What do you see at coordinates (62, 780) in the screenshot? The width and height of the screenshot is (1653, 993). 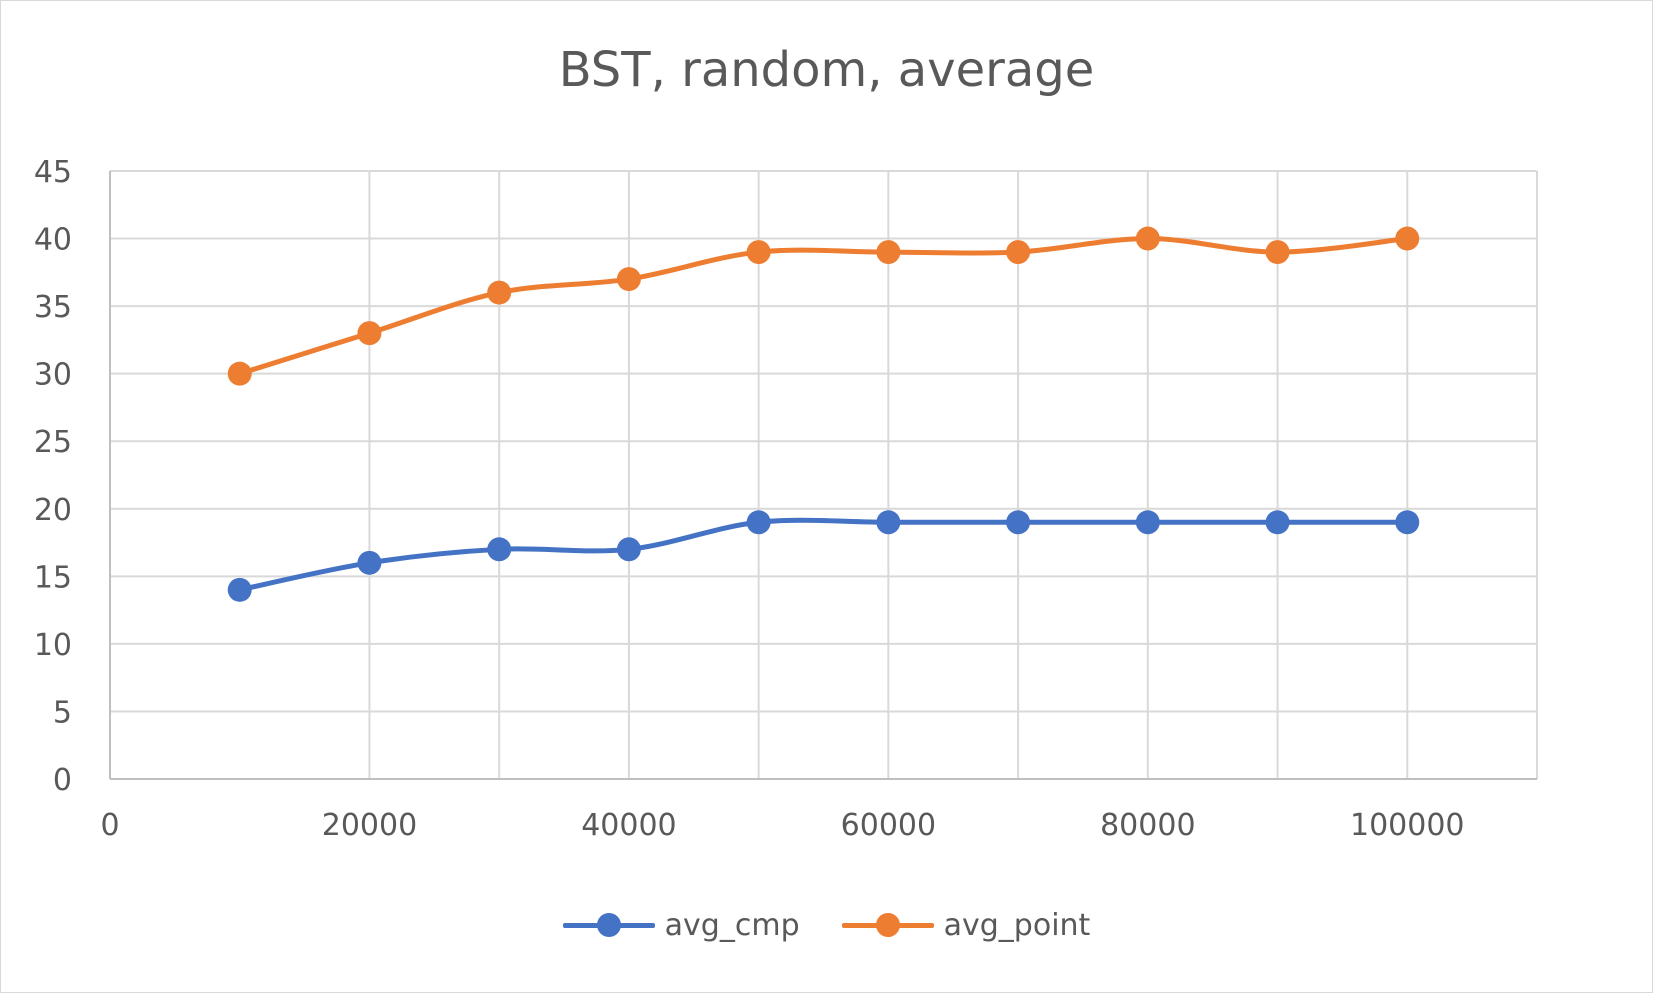 I see `y-tick-label: 0` at bounding box center [62, 780].